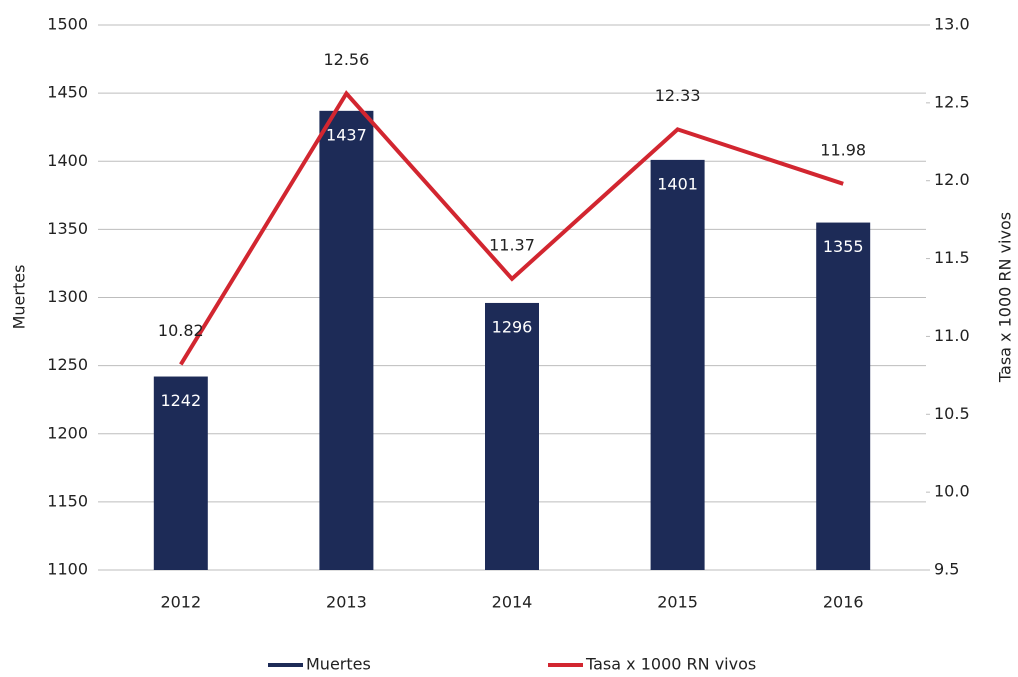 The width and height of the screenshot is (1018, 677). I want to click on legend-label: Tasa x 1000 RN vivos, so click(670, 664).